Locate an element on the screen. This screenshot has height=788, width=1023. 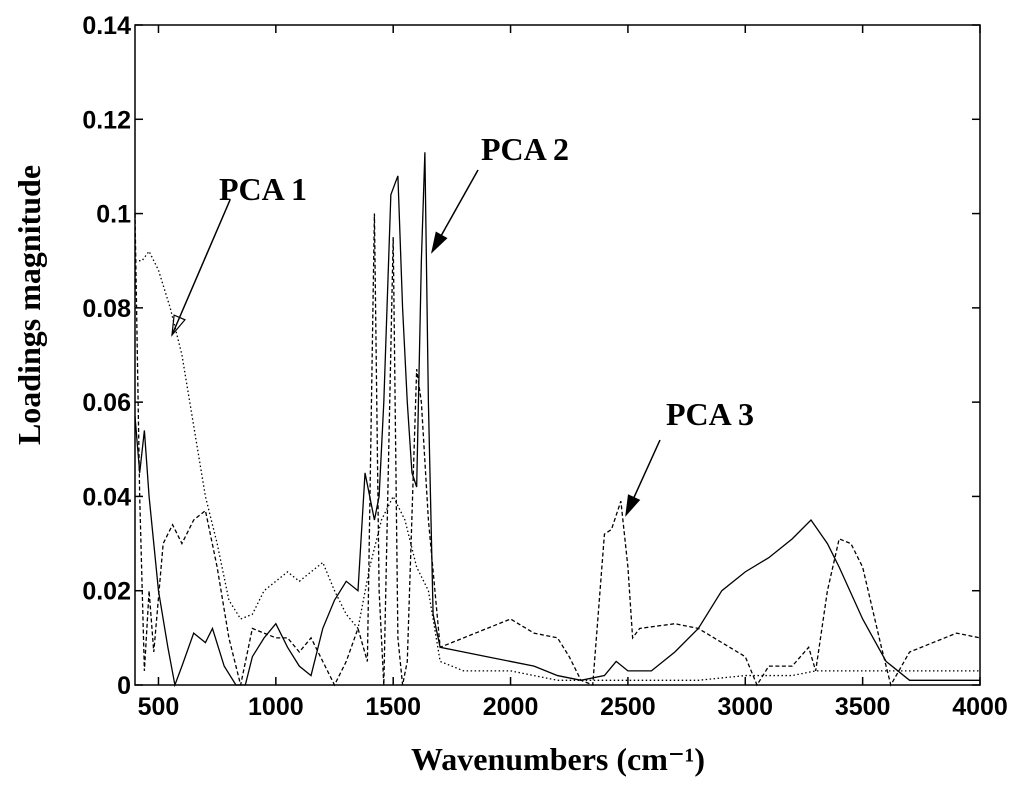
y-tick-label: 0.1 is located at coordinates (113, 215).